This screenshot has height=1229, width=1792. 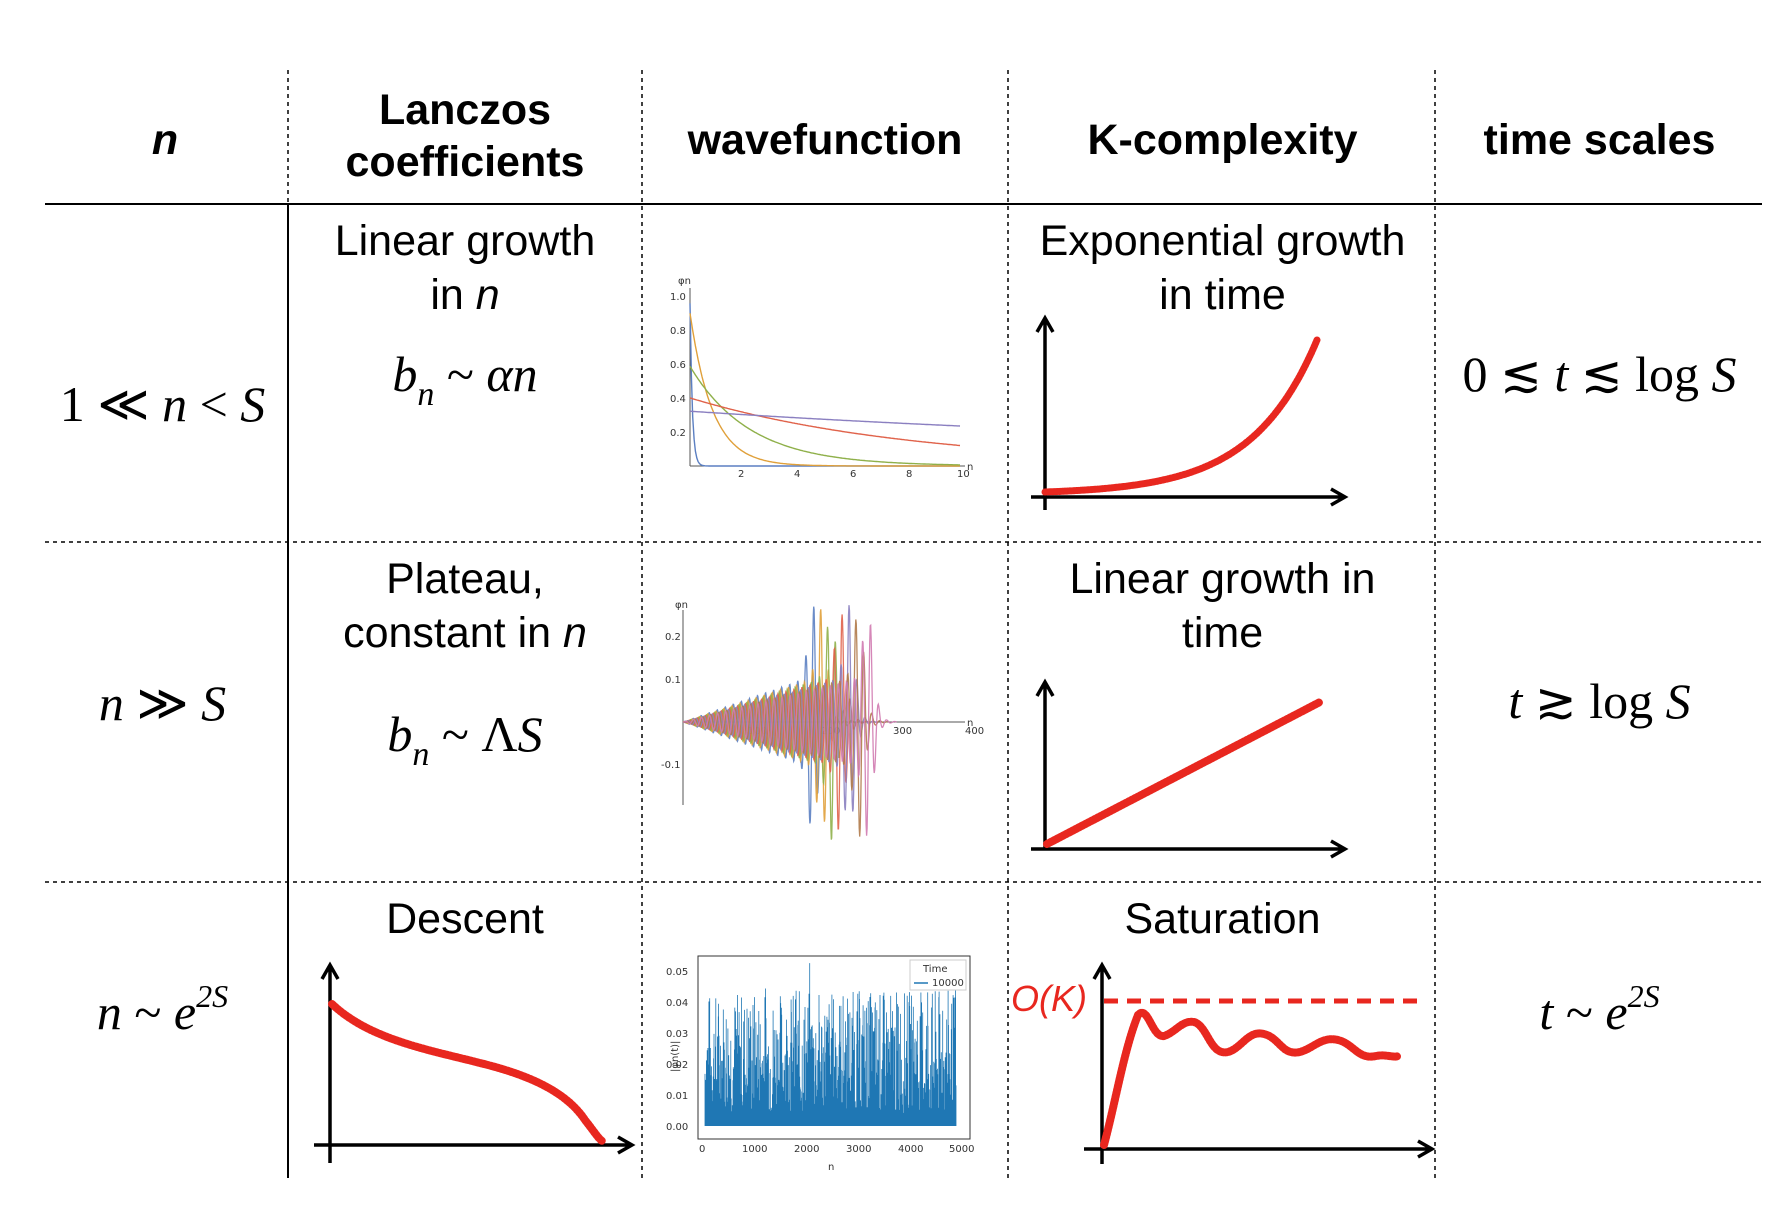 What do you see at coordinates (677, 1127) in the screenshot?
I see `plot3-ytick: 0.00` at bounding box center [677, 1127].